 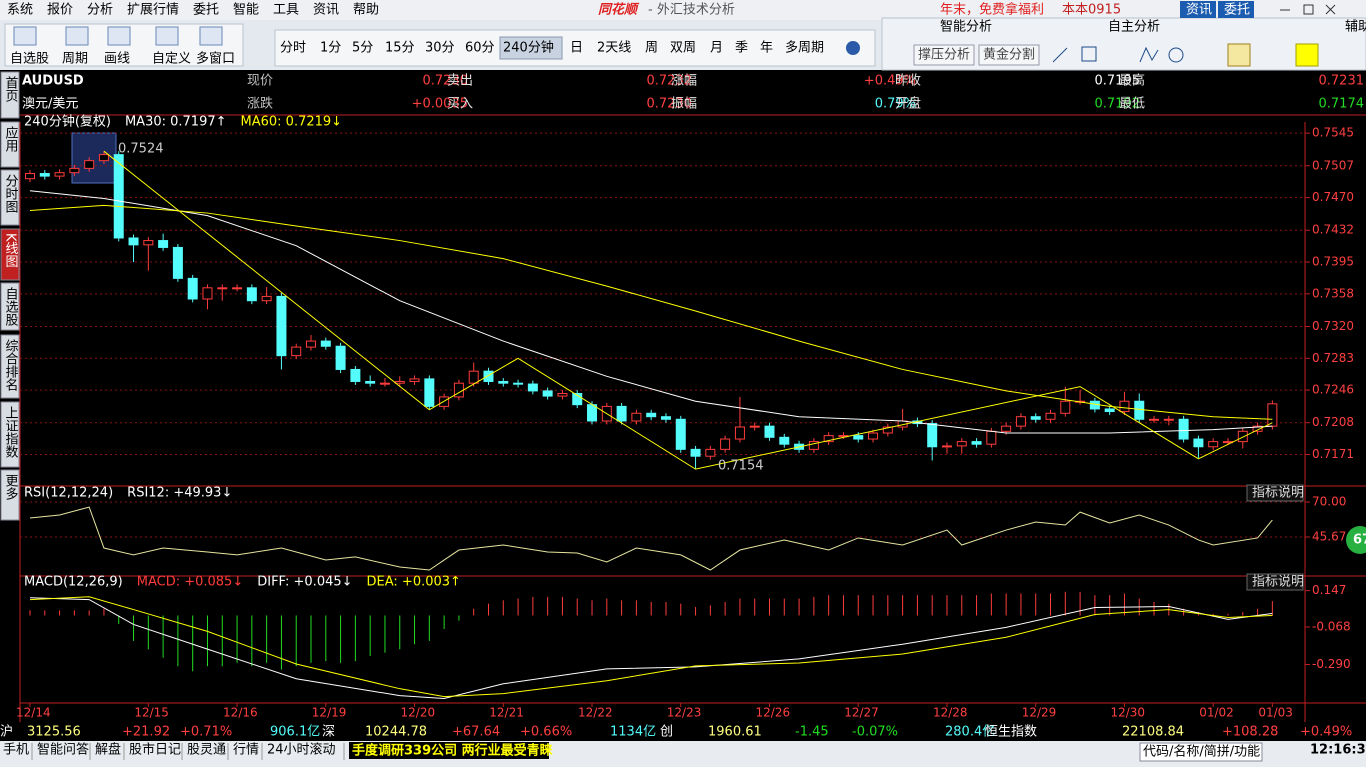 What do you see at coordinates (400, 48) in the screenshot?
I see `period-button: 15分` at bounding box center [400, 48].